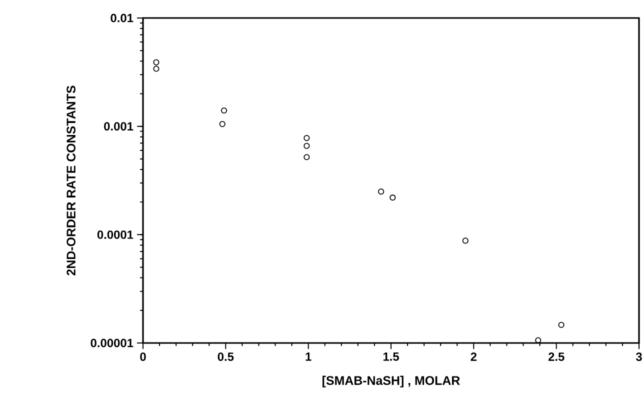 Image resolution: width=644 pixels, height=408 pixels. What do you see at coordinates (71, 181) in the screenshot?
I see `y-axis-title: 2ND-ORDER RATE CONSTANTS` at bounding box center [71, 181].